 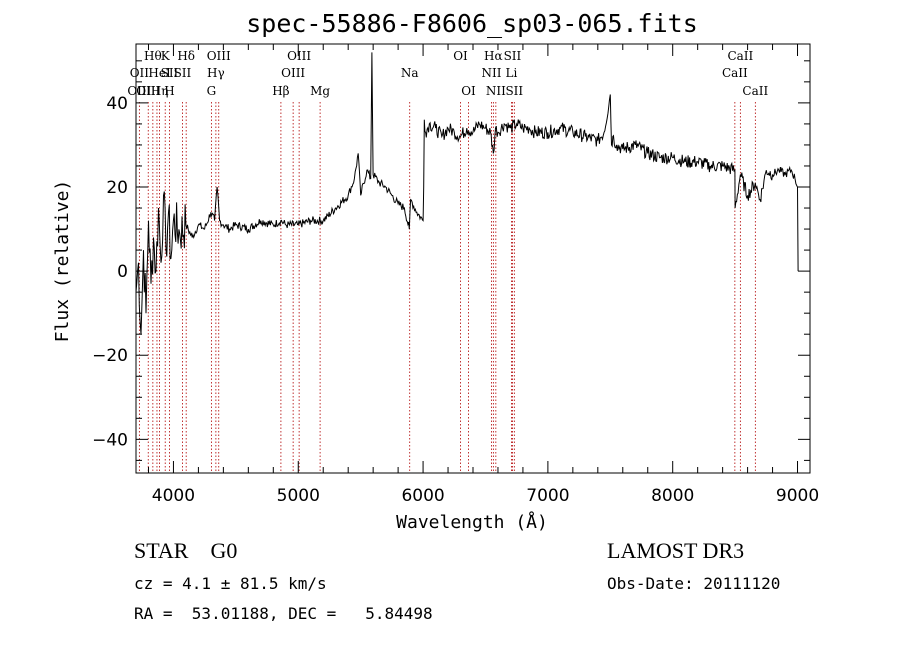 What do you see at coordinates (186, 550) in the screenshot?
I see `object-class-label: STAR G0` at bounding box center [186, 550].